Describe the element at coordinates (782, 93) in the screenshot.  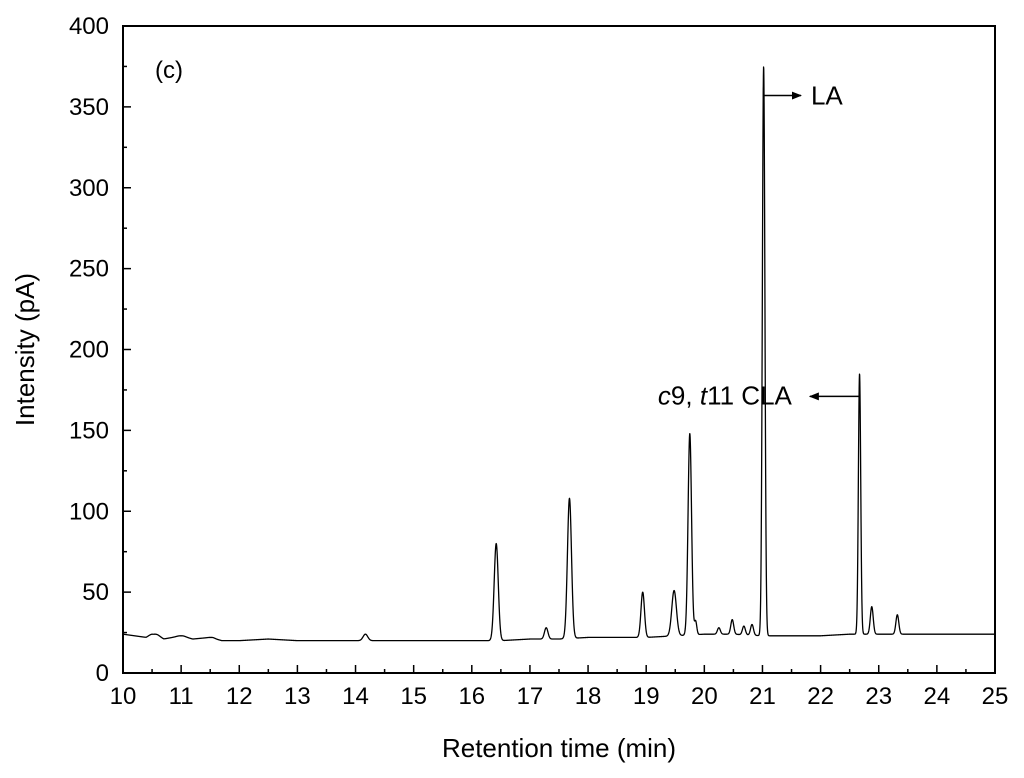
I see `la-leader-line` at that location.